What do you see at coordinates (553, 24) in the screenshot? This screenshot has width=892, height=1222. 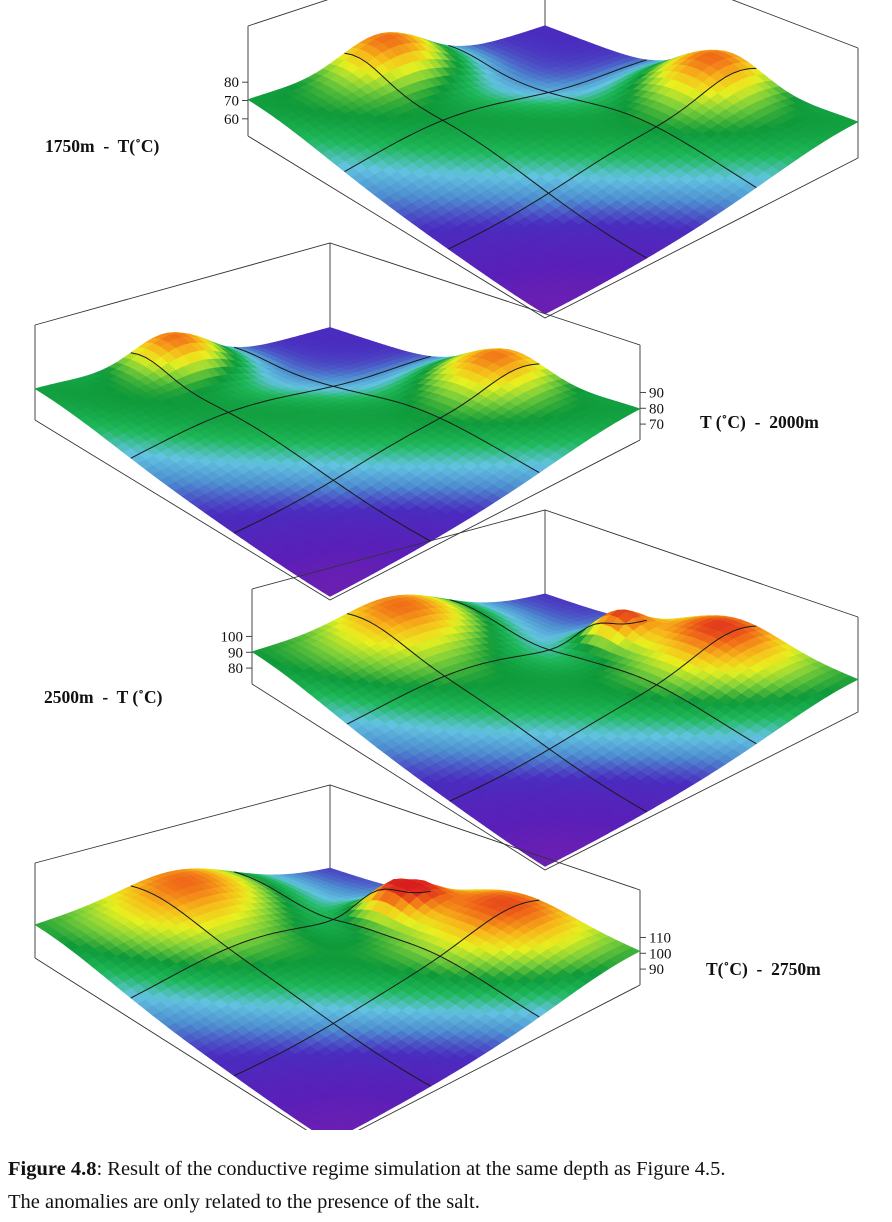 I see `box-edge` at bounding box center [553, 24].